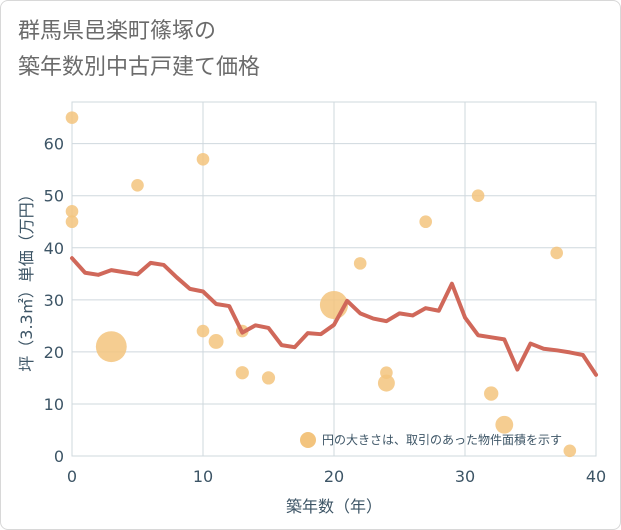 The width and height of the screenshot is (621, 530). I want to click on x-tick-label-2: 20, so click(334, 476).